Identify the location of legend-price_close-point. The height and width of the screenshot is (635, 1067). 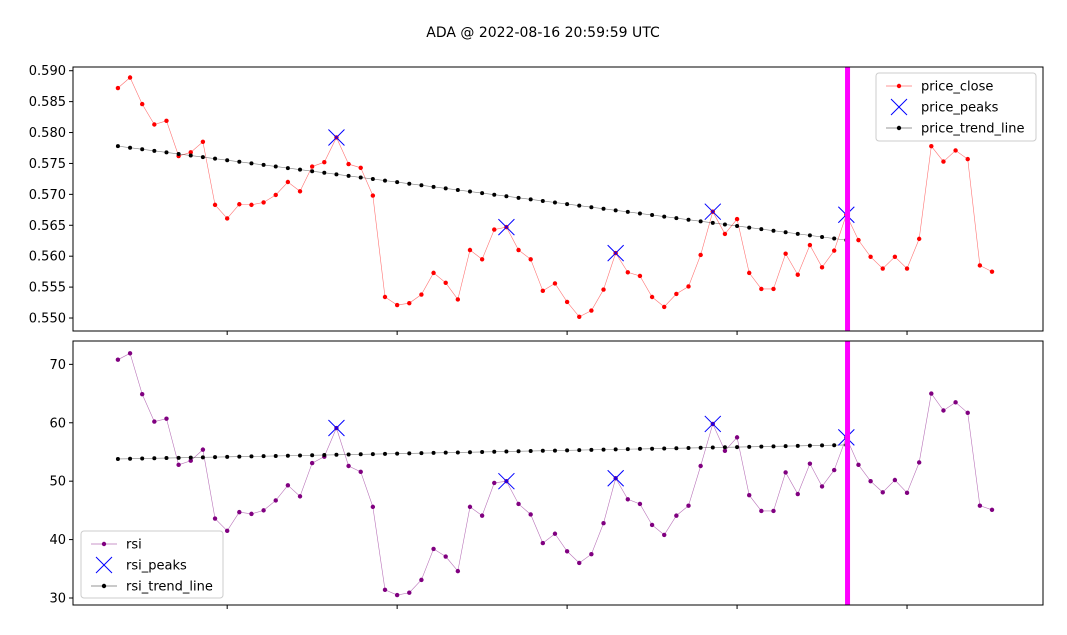
(899, 86).